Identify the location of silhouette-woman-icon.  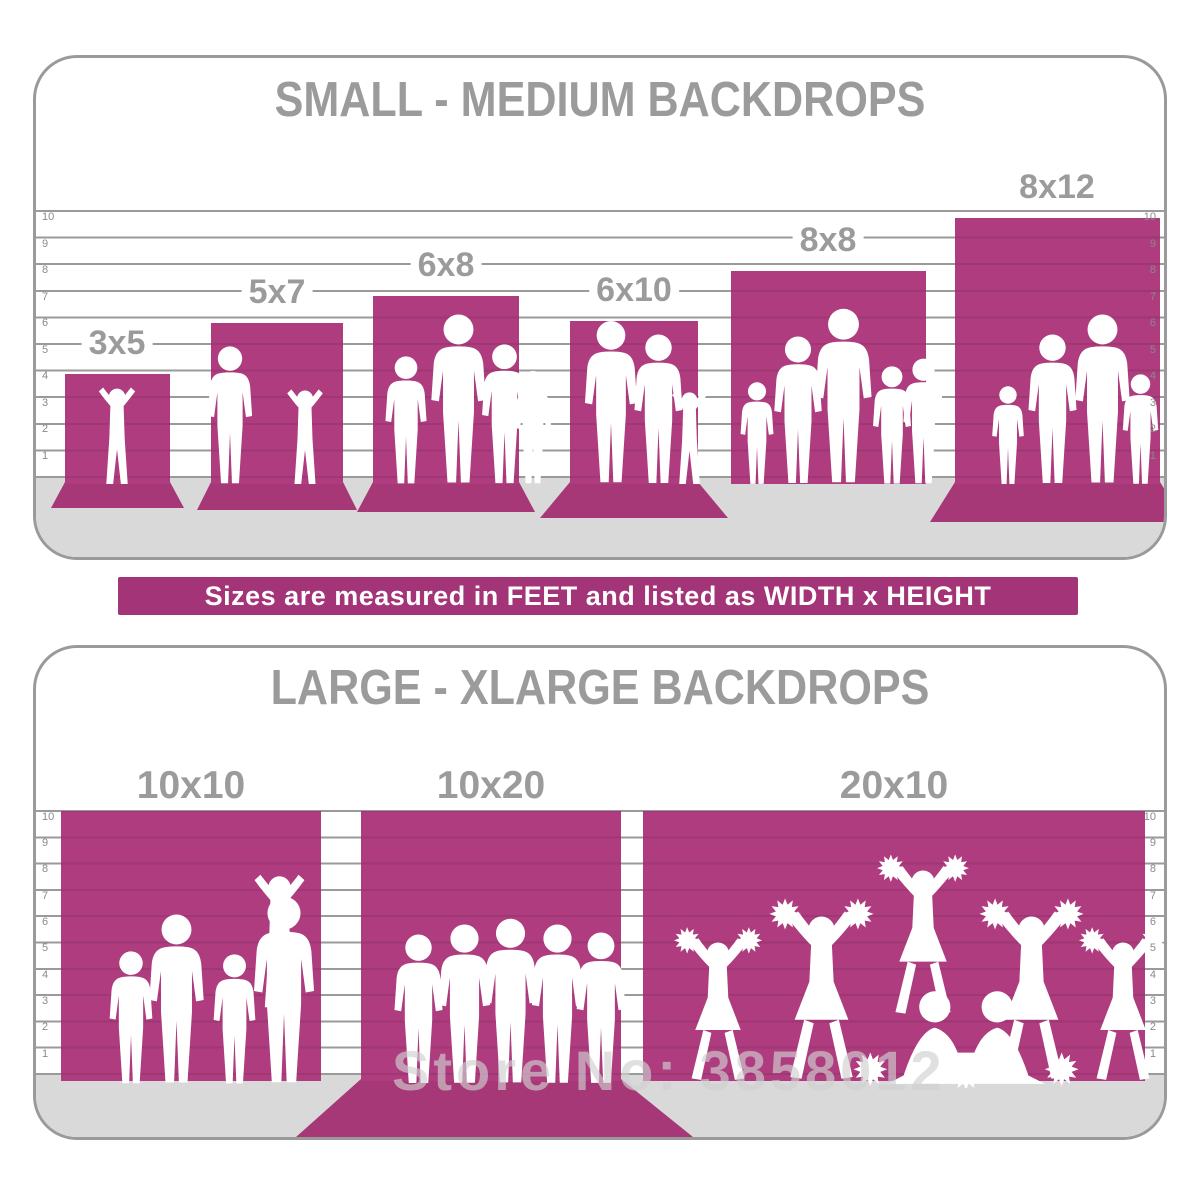
(230, 416).